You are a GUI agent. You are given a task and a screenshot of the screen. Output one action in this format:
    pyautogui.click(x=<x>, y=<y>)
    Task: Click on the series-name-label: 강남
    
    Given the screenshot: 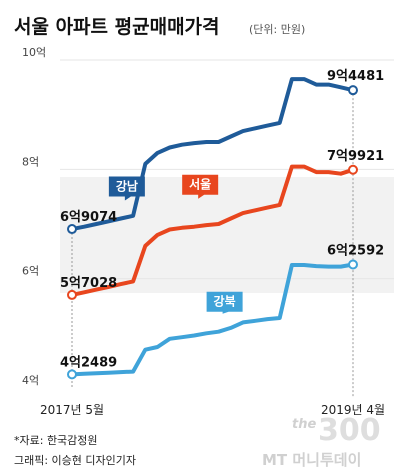 What is the action you would take?
    pyautogui.click(x=127, y=186)
    